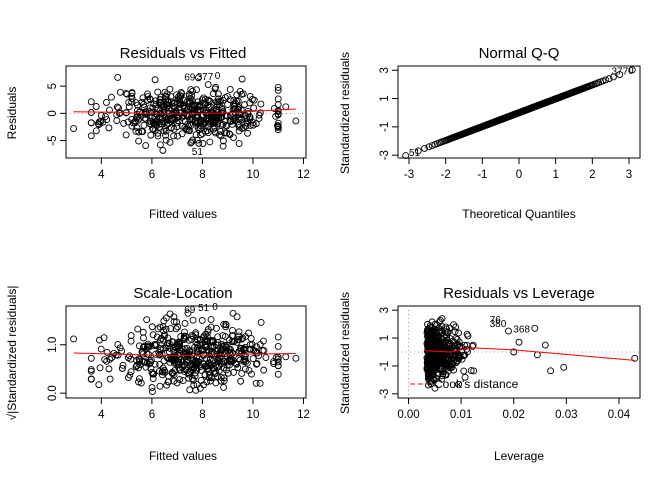 The width and height of the screenshot is (672, 480). I want to click on panel-title: Residuals vs Fitted, so click(183, 53).